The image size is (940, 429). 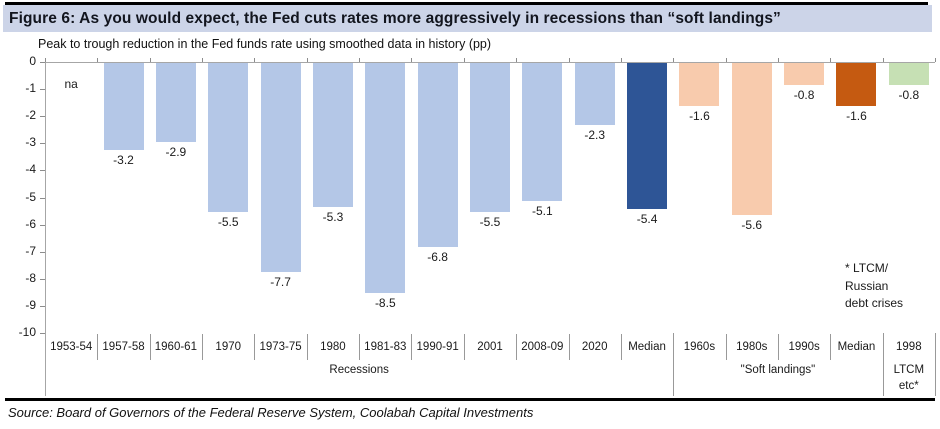 What do you see at coordinates (856, 347) in the screenshot?
I see `category-label: Median` at bounding box center [856, 347].